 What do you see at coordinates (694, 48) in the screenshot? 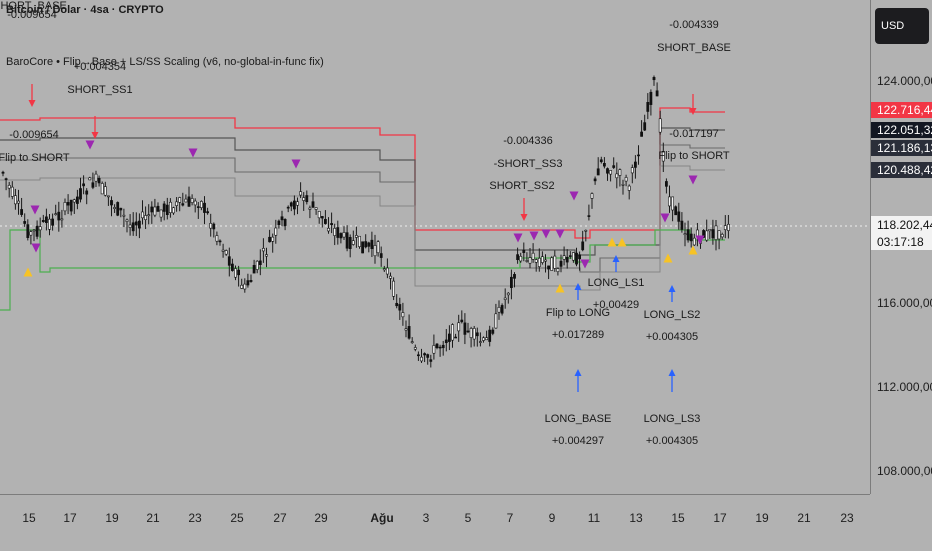
I see `annotation-short-base-2: SHORT_BASE` at bounding box center [694, 48].